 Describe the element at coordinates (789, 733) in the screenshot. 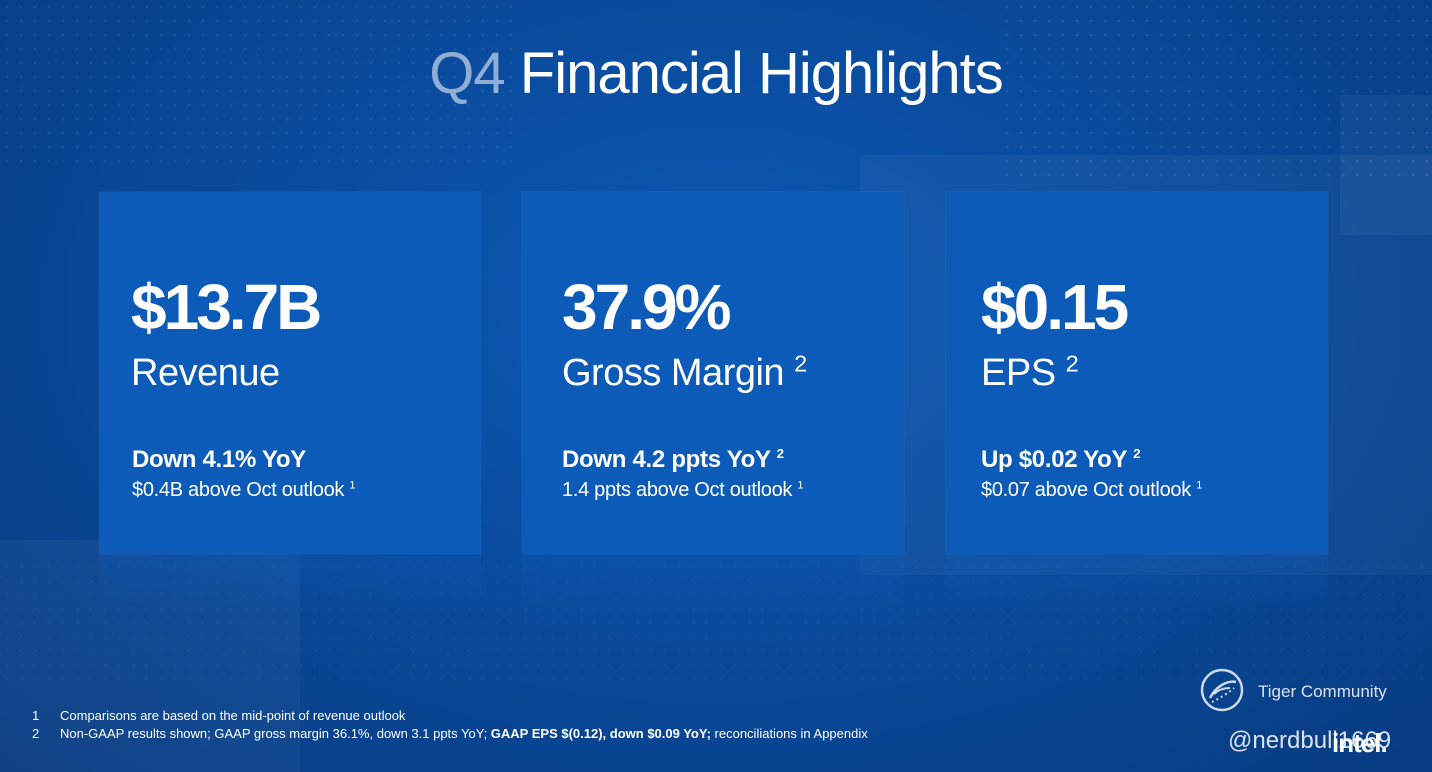

I see `footnote-text-part: reconciliations in Appendix` at that location.